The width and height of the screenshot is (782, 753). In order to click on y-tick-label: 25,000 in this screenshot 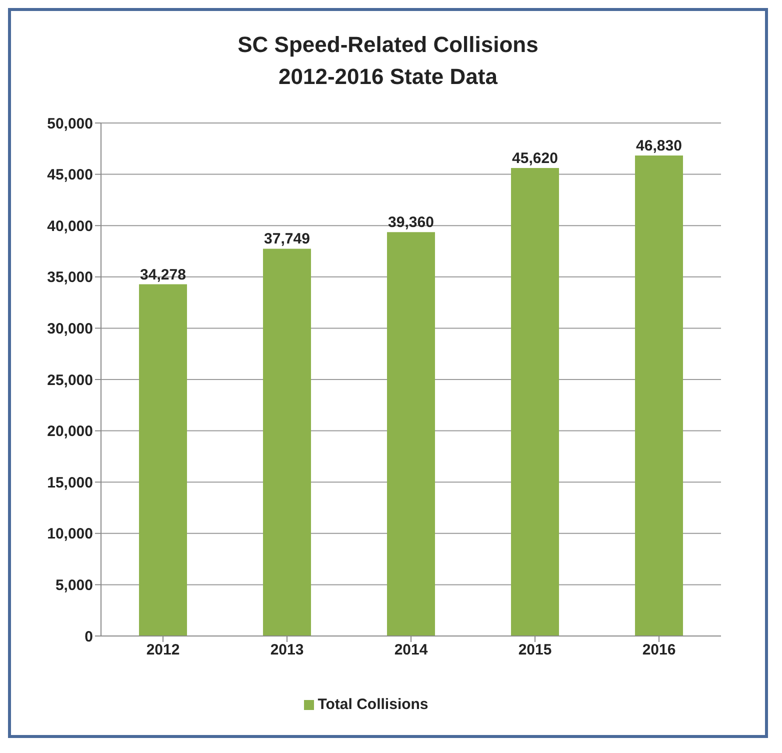, I will do `click(70, 380)`.